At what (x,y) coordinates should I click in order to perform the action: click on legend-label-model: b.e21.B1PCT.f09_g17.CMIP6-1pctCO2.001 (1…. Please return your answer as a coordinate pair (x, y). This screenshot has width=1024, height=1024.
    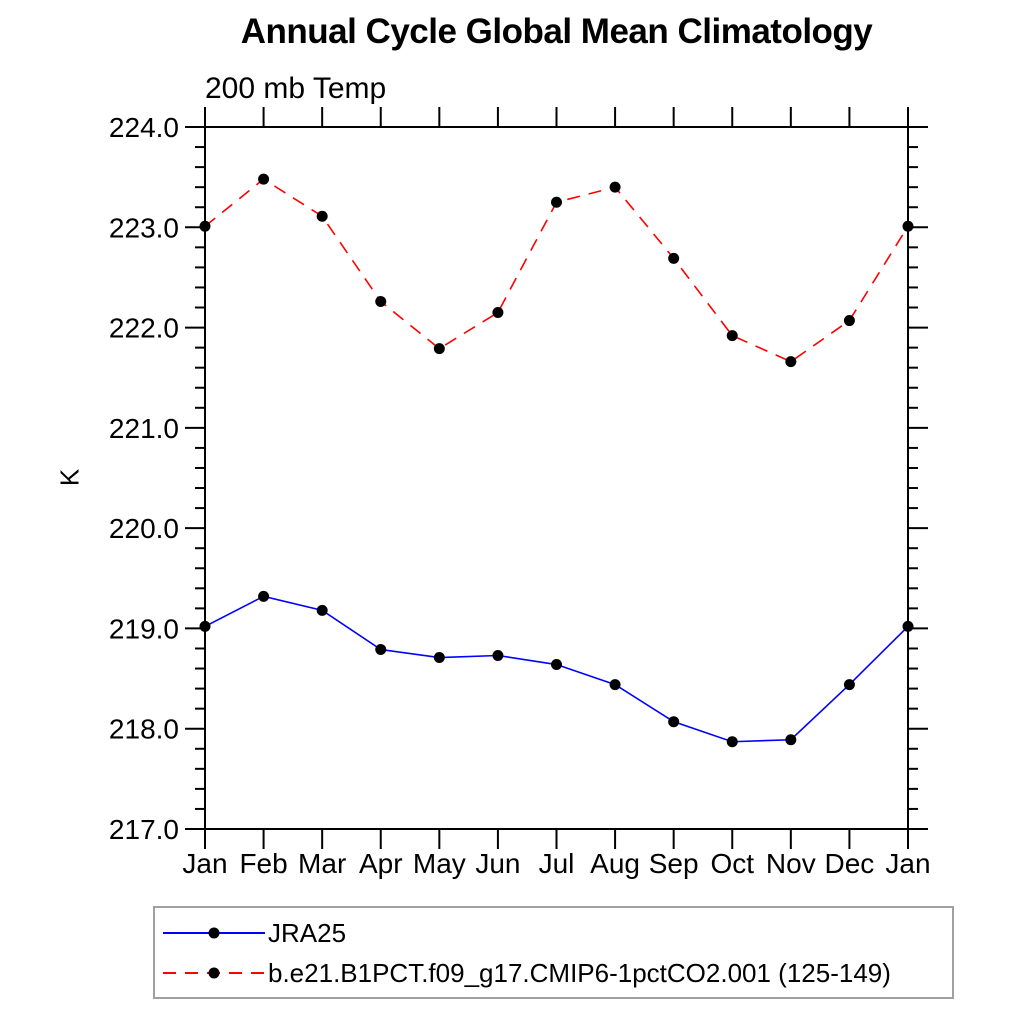
    Looking at the image, I should click on (579, 972).